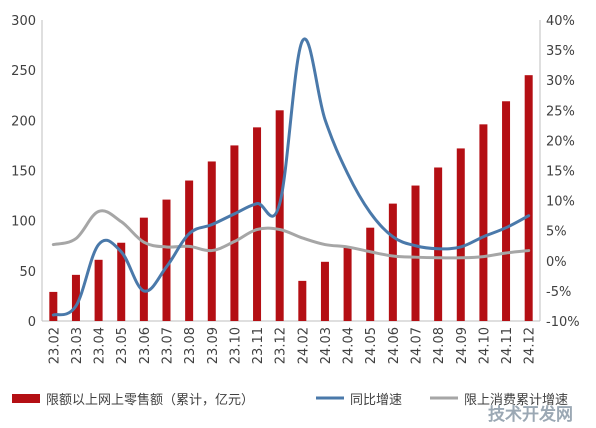 The image size is (596, 428). I want to click on x-tick-label: 24.04, so click(349, 345).